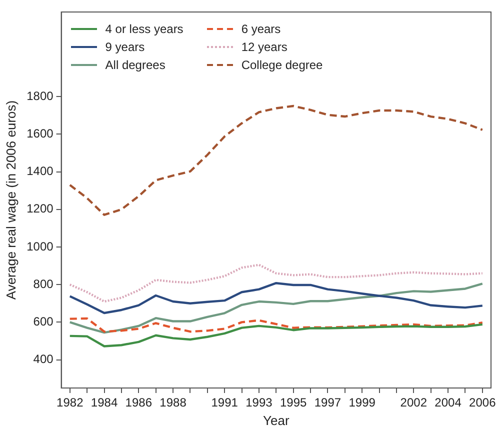 The width and height of the screenshot is (499, 429). Describe the element at coordinates (138, 403) in the screenshot. I see `x-tick-label: 1986` at that location.